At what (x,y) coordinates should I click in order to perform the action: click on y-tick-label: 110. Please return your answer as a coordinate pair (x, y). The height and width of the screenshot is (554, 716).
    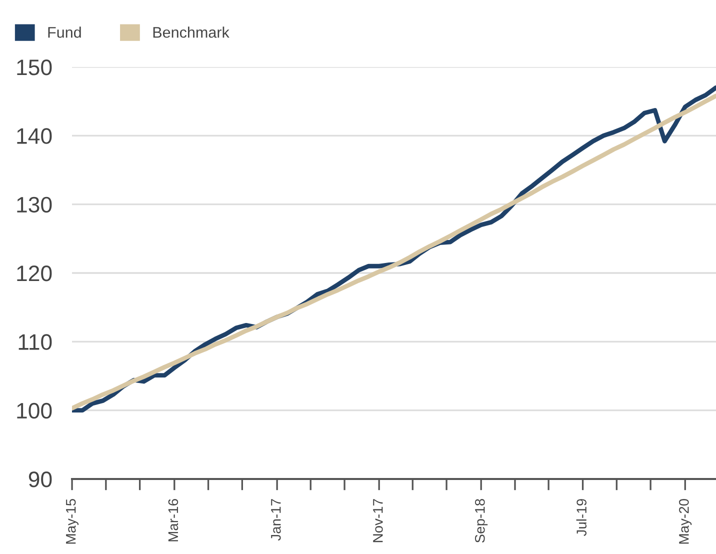
    Looking at the image, I should click on (35, 342).